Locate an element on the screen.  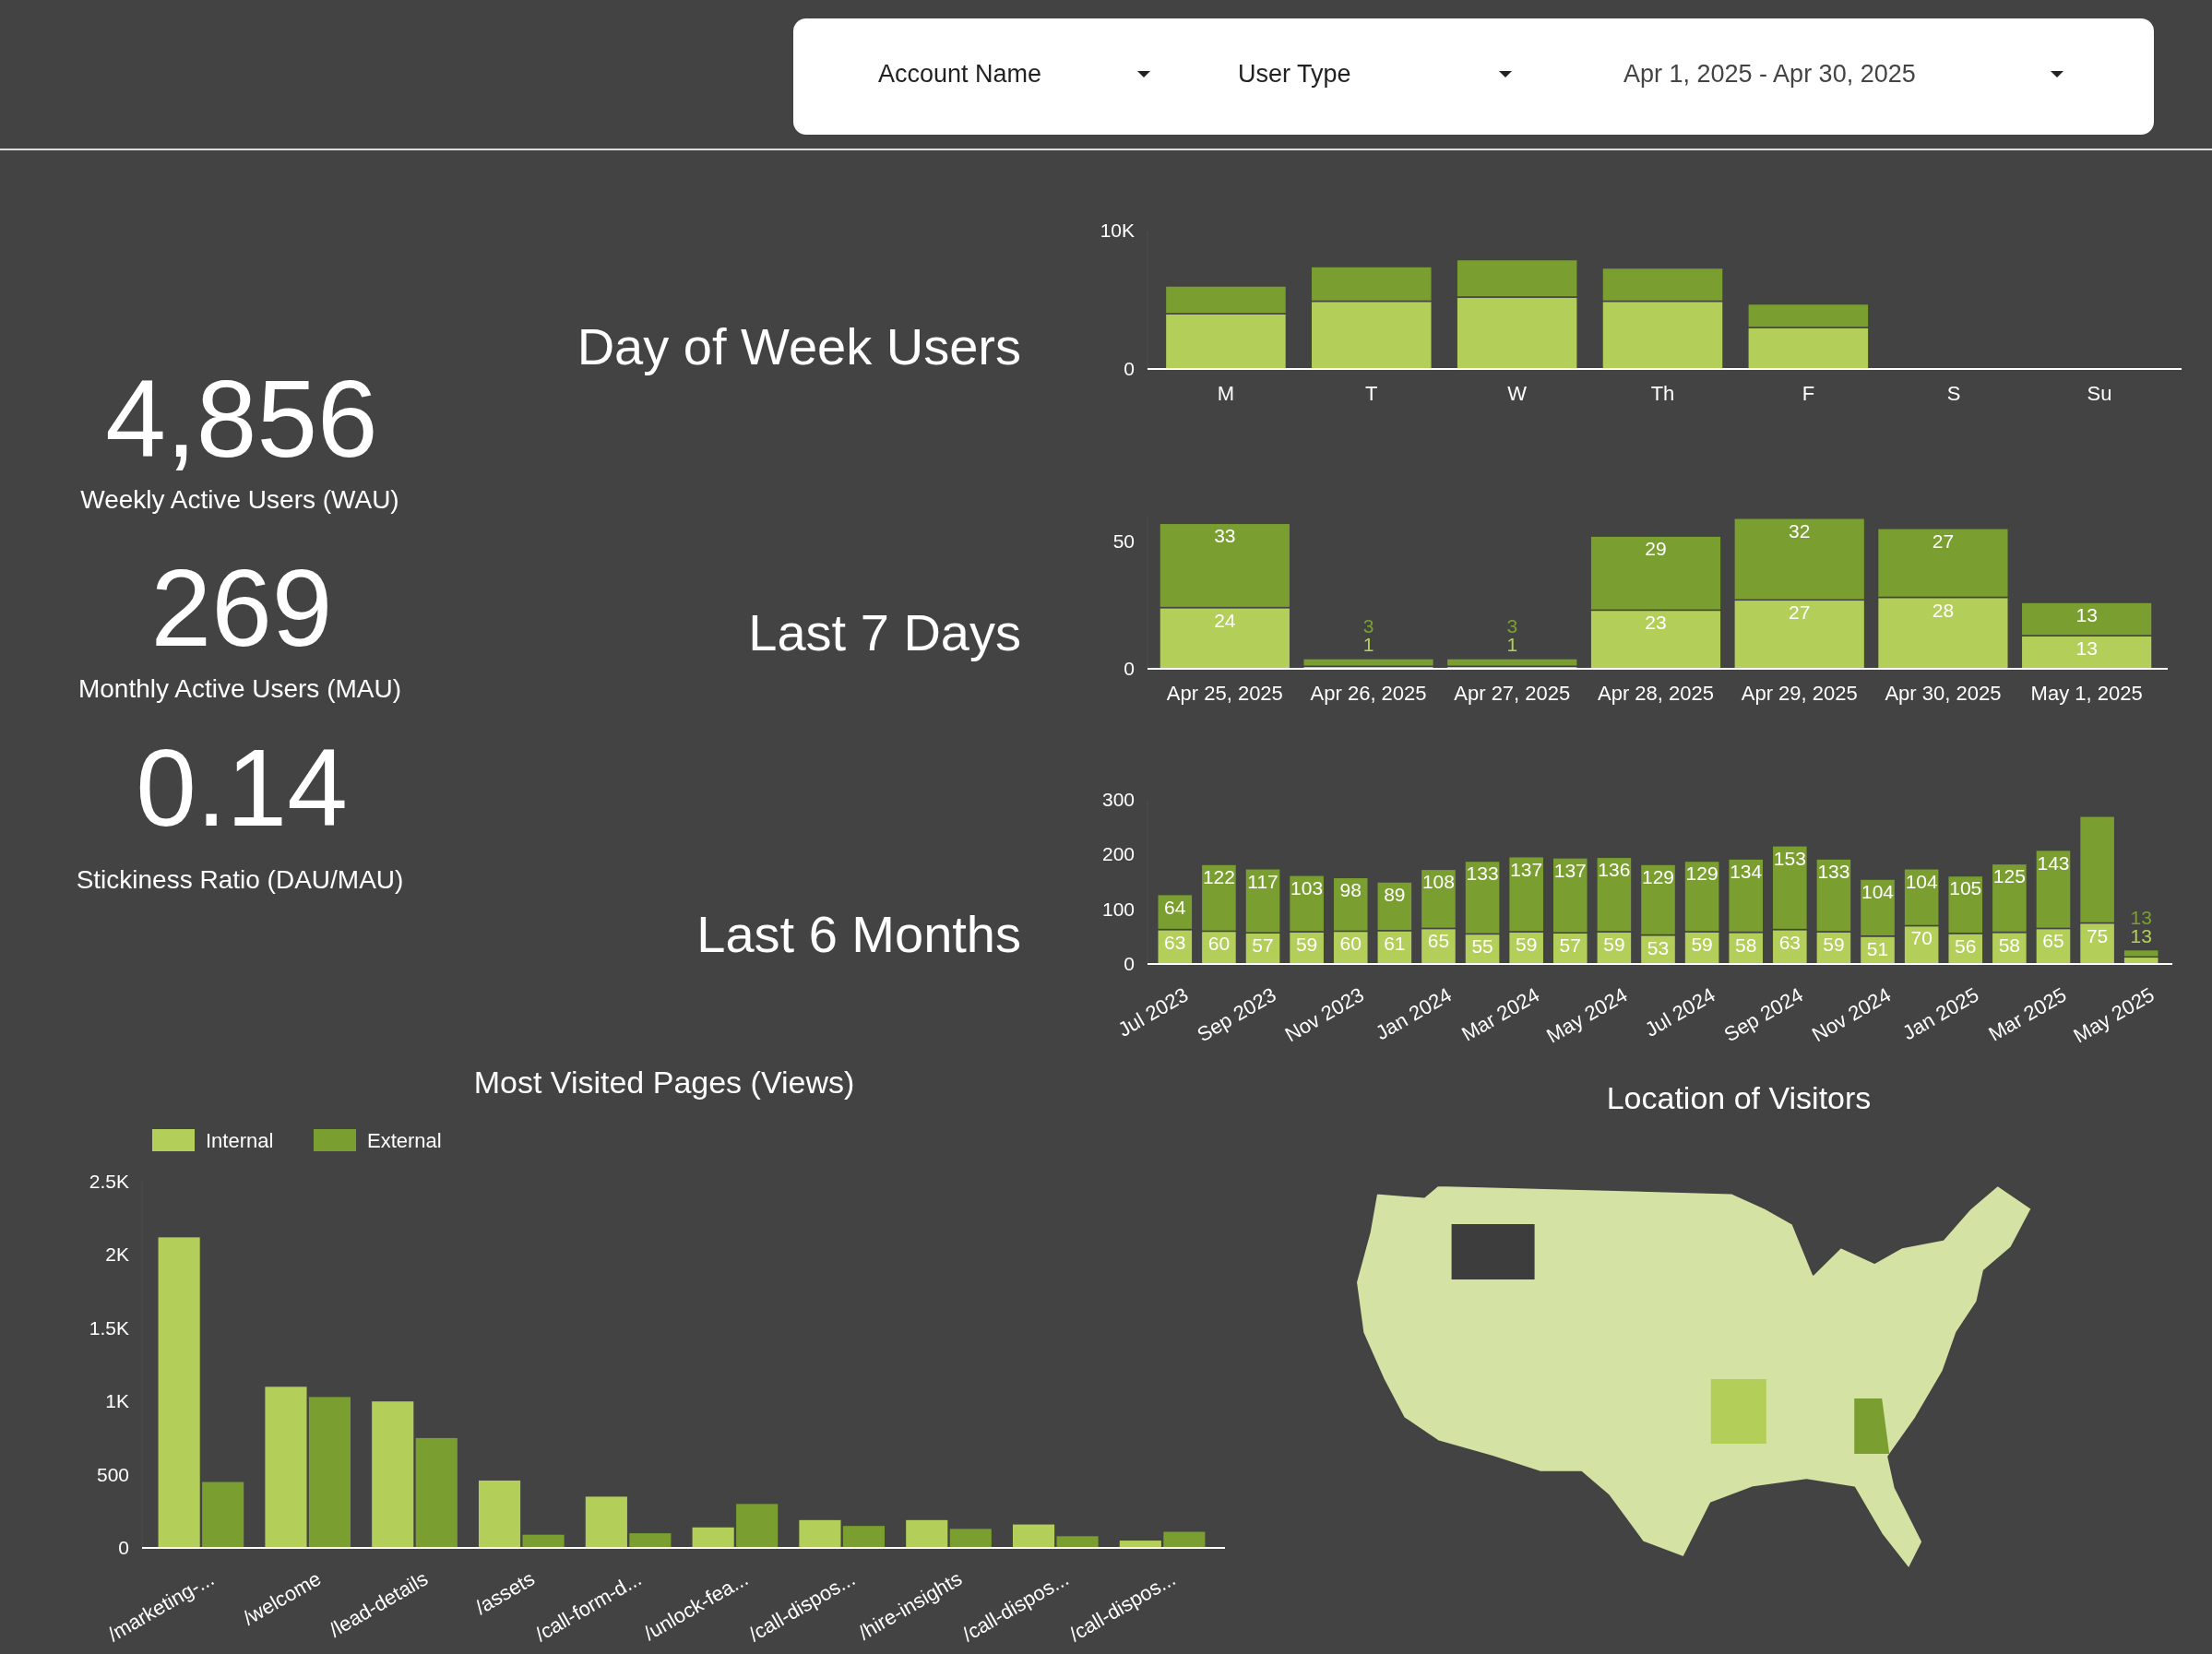
y-tick-label: 50 is located at coordinates (1123, 541).